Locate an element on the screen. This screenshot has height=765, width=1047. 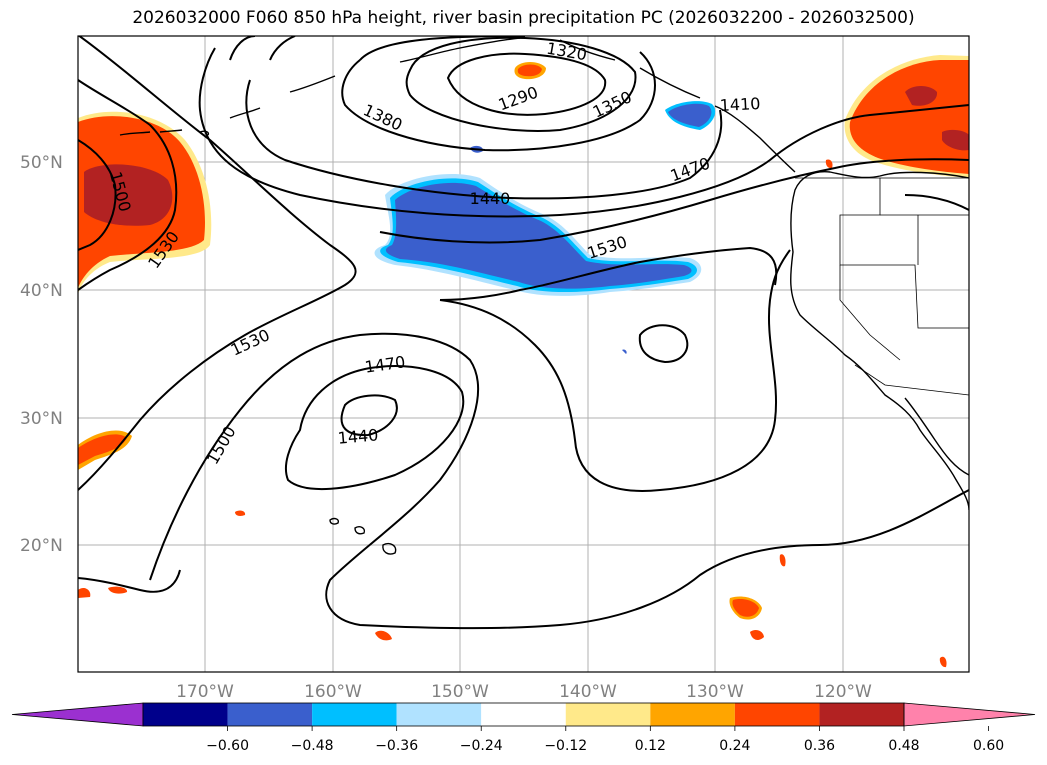
colorbar-tick-label: 0.36 is located at coordinates (819, 746).